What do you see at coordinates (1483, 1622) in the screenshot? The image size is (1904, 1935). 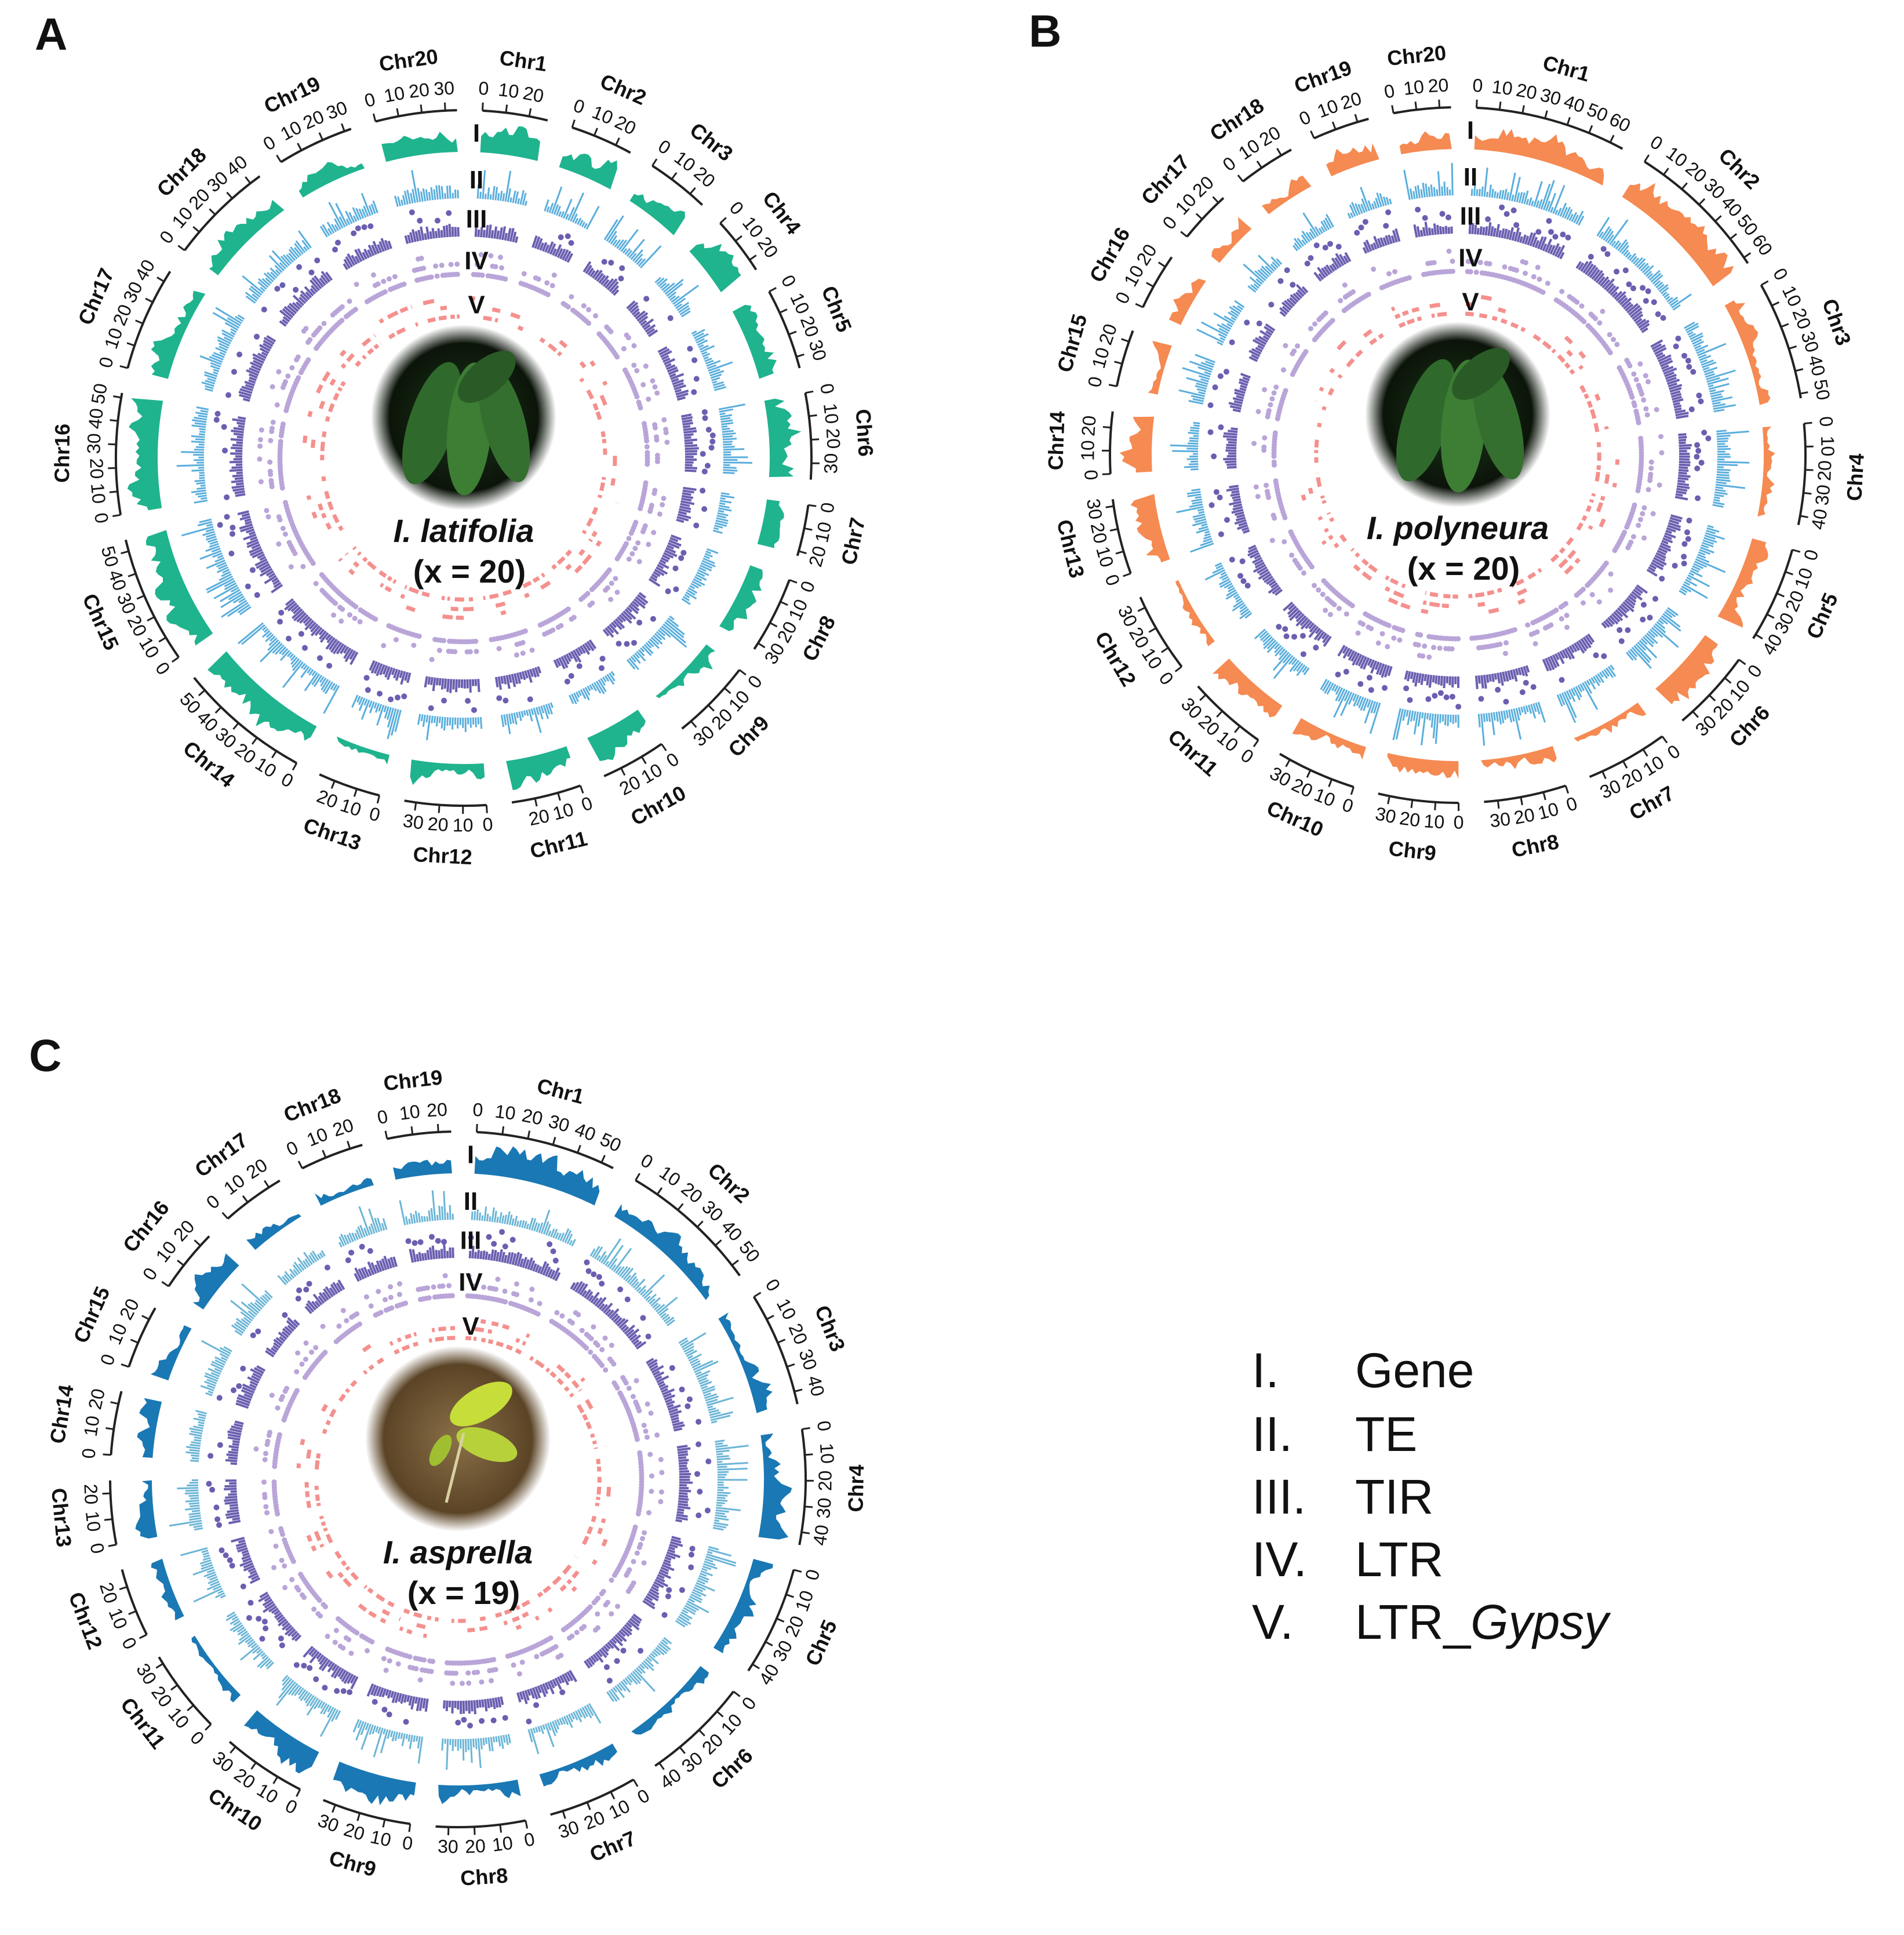 I see `legend-name: LTR_Gypsy` at bounding box center [1483, 1622].